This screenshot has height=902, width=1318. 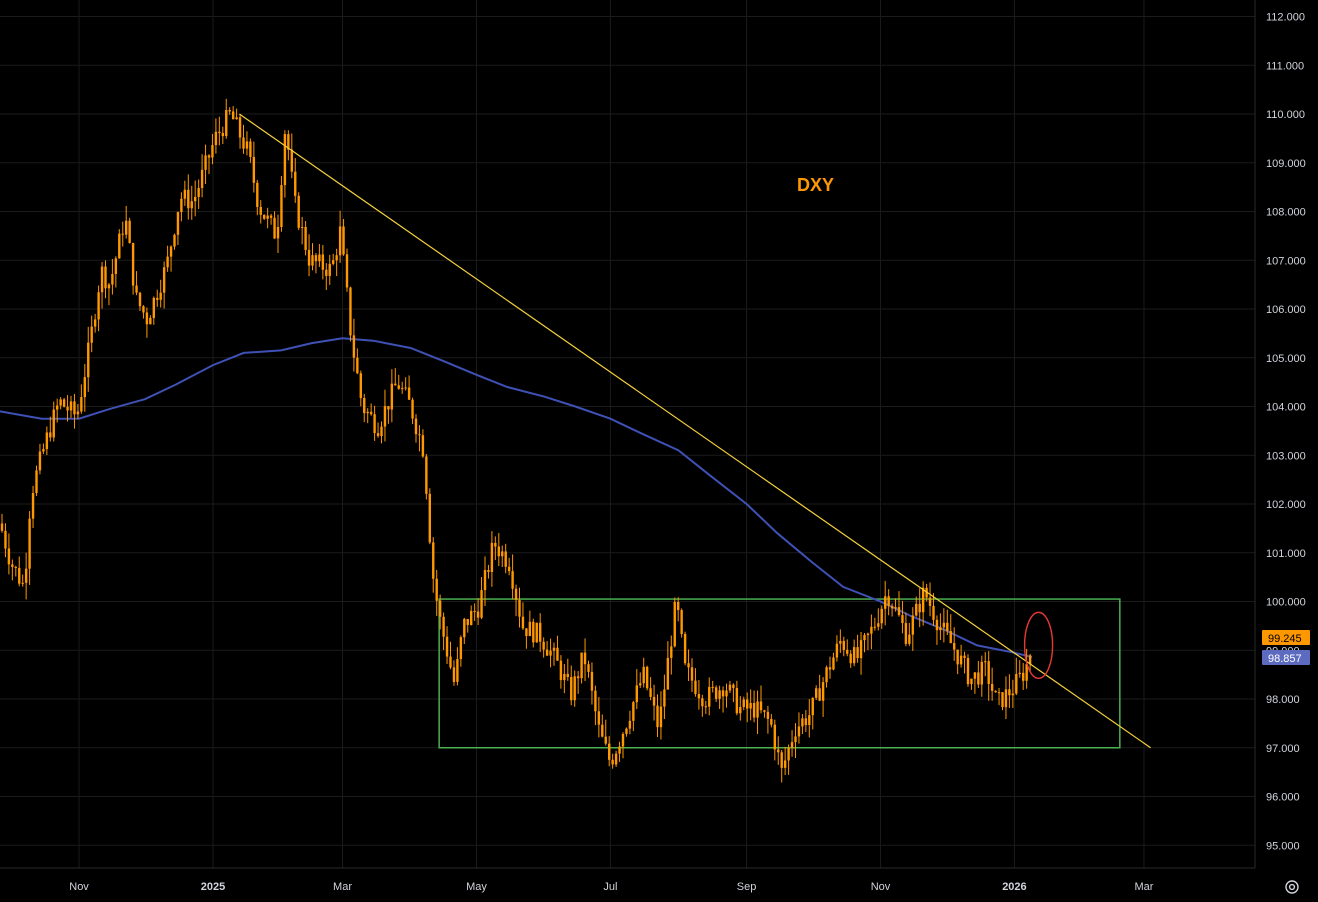 I want to click on gear-icon, so click(x=1292, y=887).